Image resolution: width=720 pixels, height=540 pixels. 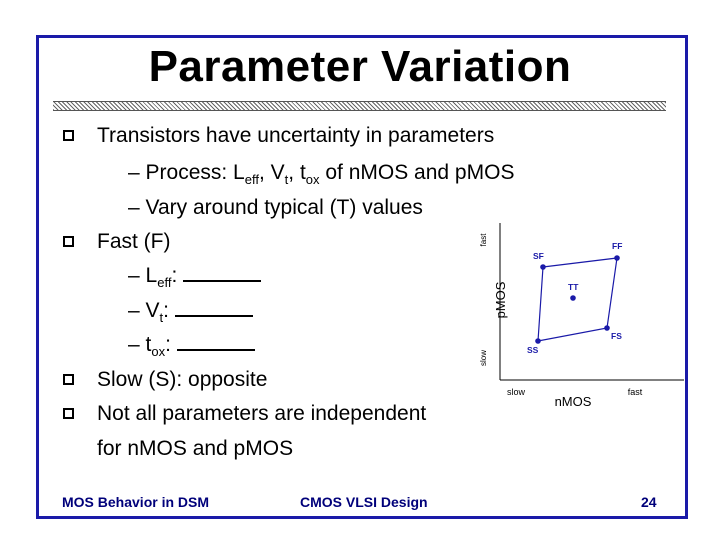 I want to click on corner-tt-dot, so click(x=573, y=298).